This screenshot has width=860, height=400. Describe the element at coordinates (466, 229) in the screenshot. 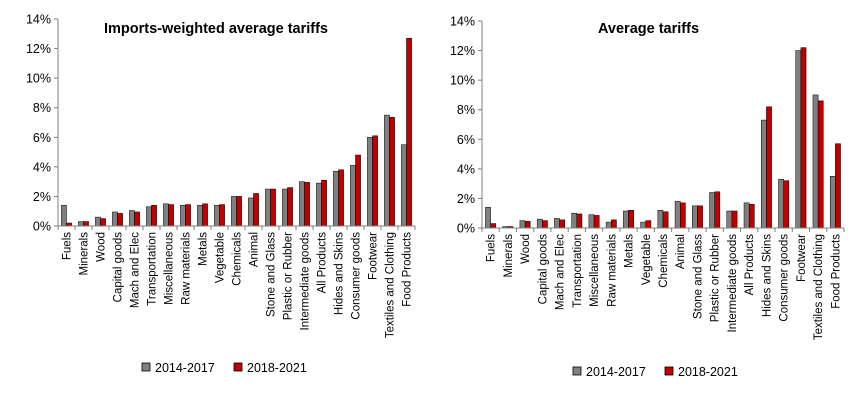

I see `y-tick-label: 0%` at that location.